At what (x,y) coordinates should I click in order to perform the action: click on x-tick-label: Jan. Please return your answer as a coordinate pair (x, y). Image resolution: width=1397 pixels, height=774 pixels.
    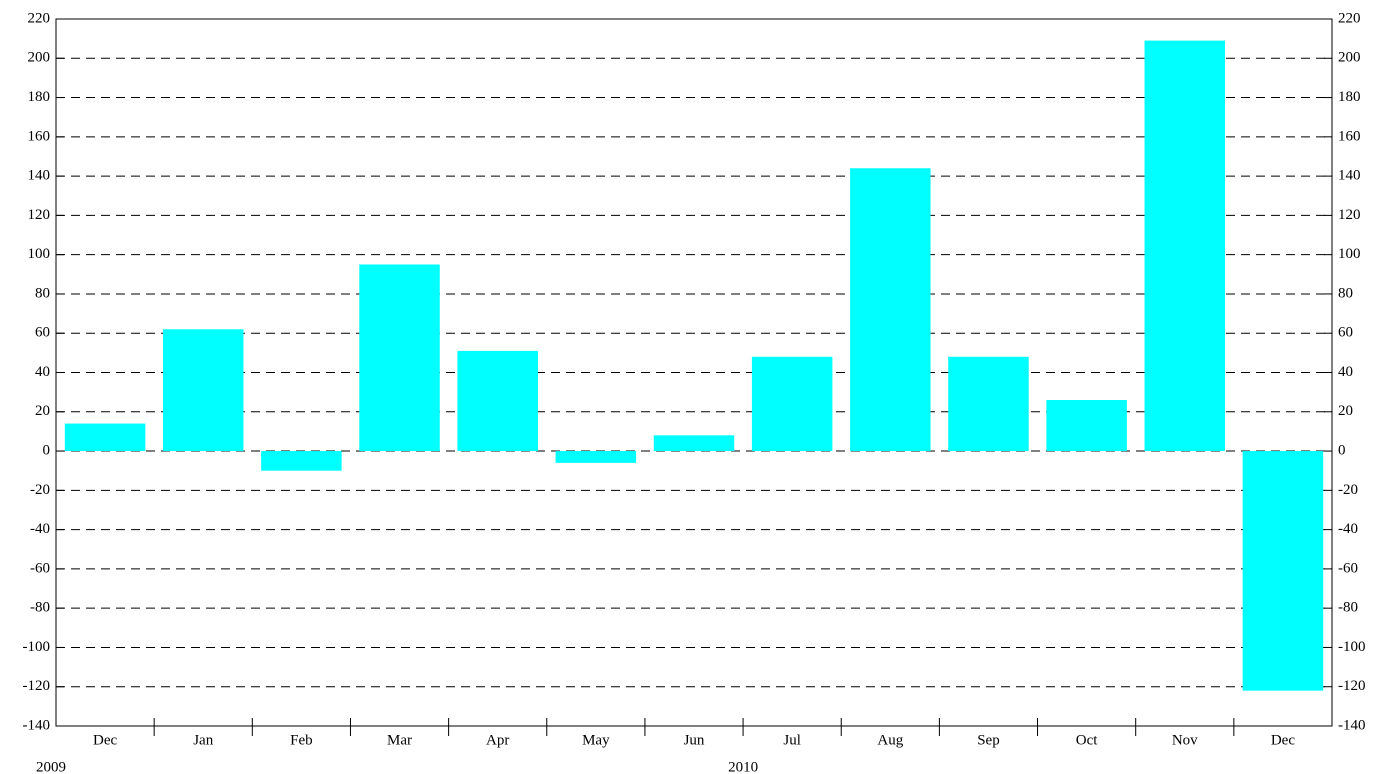
    Looking at the image, I should click on (203, 740).